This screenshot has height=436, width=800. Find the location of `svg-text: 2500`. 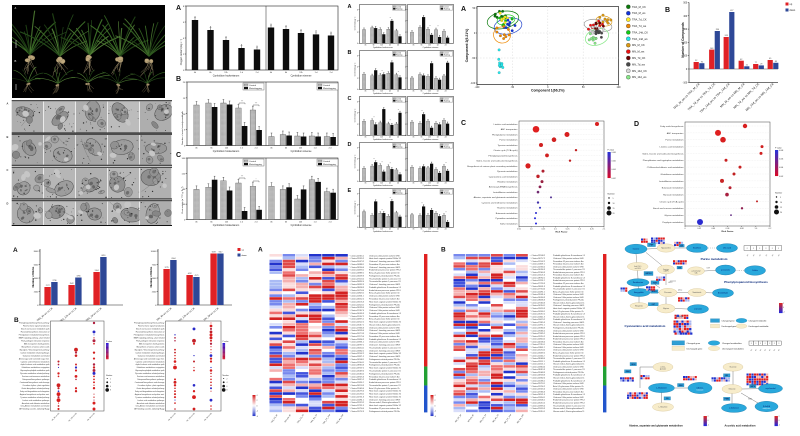

svg-text: 2500 is located at coordinates (154, 293).